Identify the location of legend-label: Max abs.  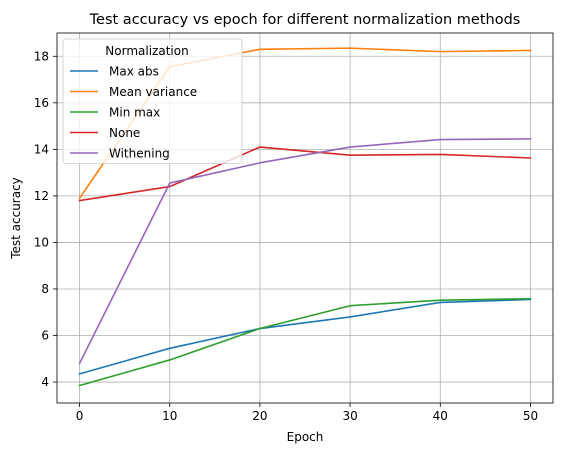
(134, 72).